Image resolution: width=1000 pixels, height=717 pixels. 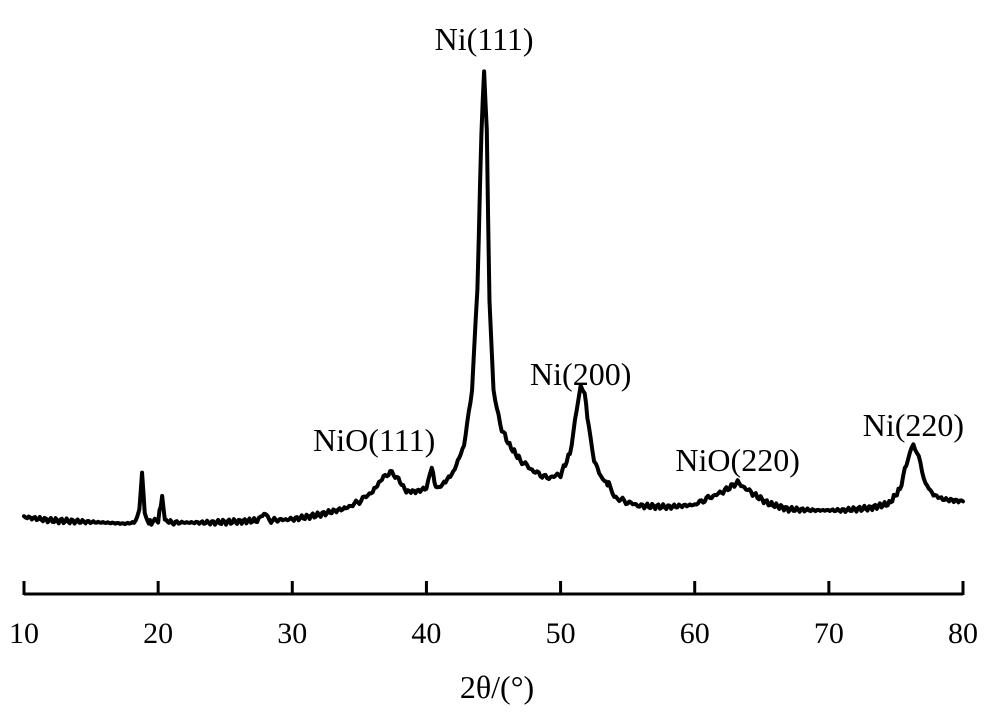 I want to click on x-axis-title: 2θ/(°), so click(x=497, y=687).